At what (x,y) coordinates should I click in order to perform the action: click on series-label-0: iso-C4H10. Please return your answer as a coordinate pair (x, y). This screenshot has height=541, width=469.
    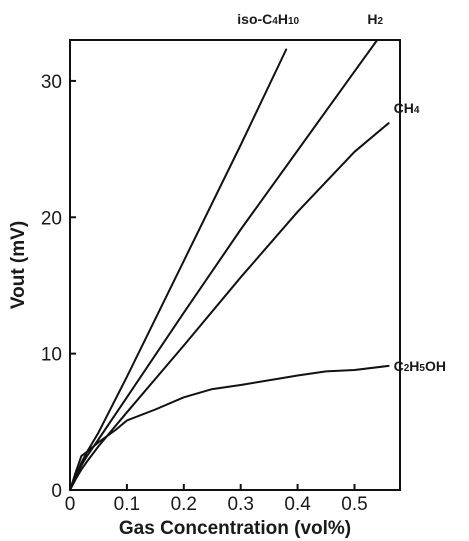
    Looking at the image, I should click on (268, 19).